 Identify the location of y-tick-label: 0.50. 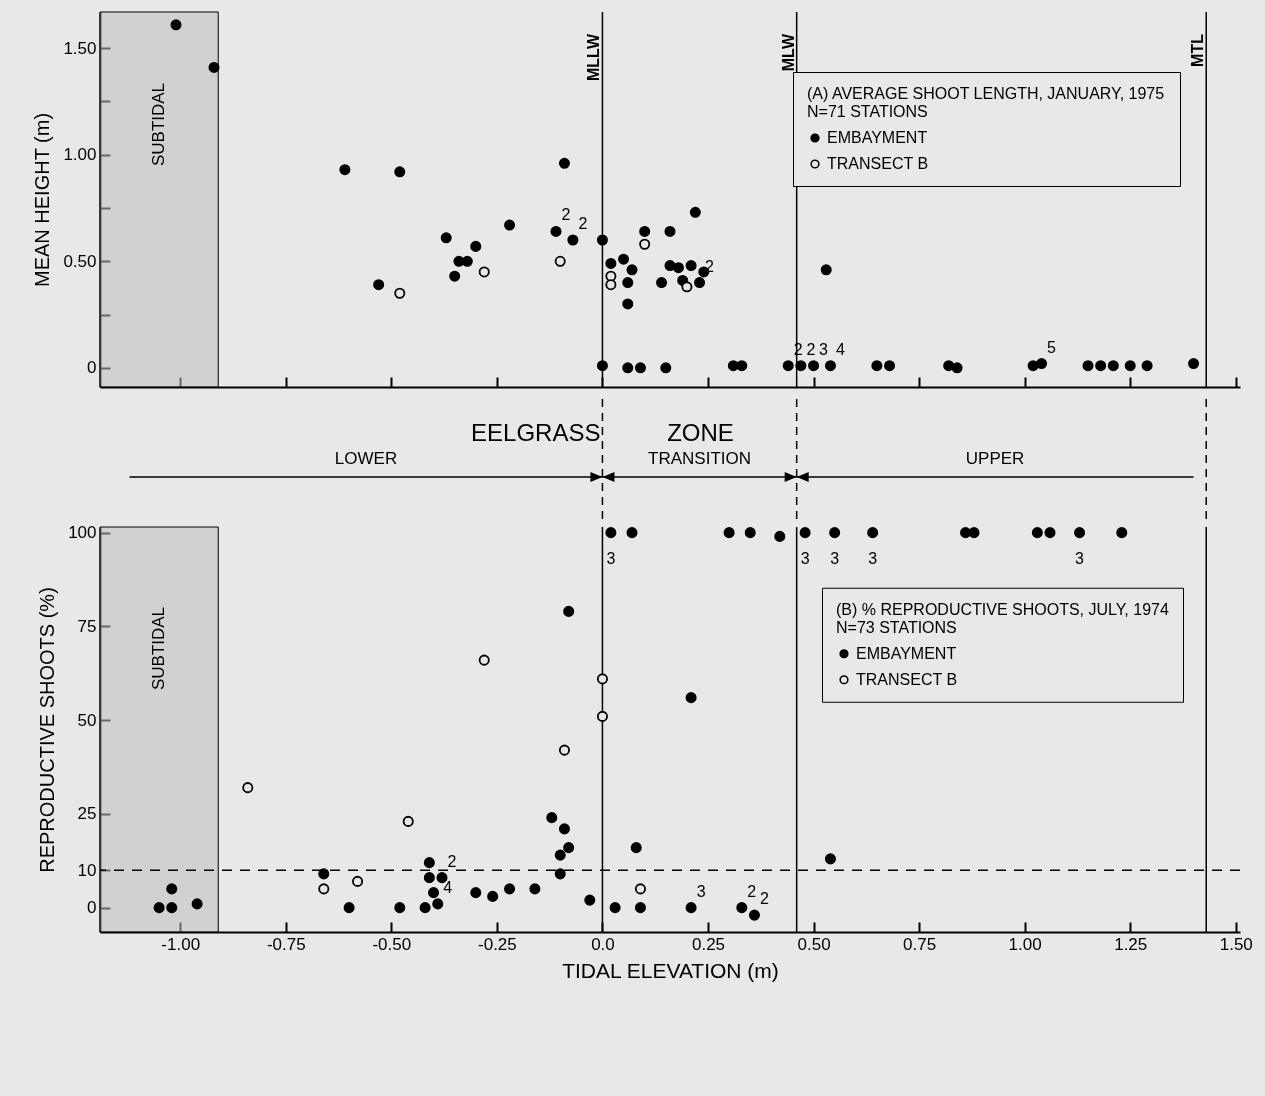
(80, 261).